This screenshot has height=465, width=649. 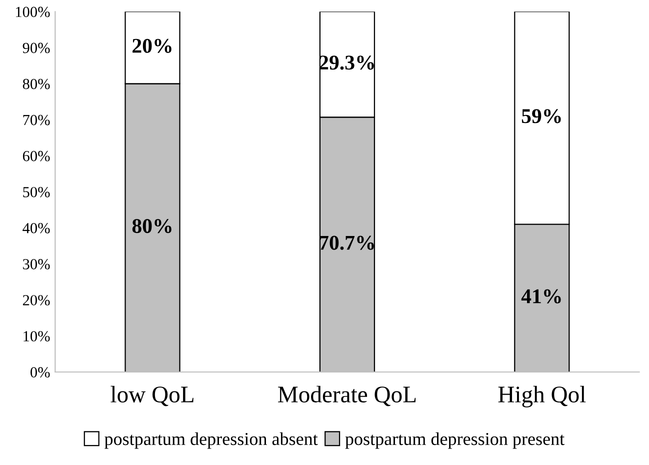 What do you see at coordinates (347, 243) in the screenshot?
I see `data-label: 70.7%` at bounding box center [347, 243].